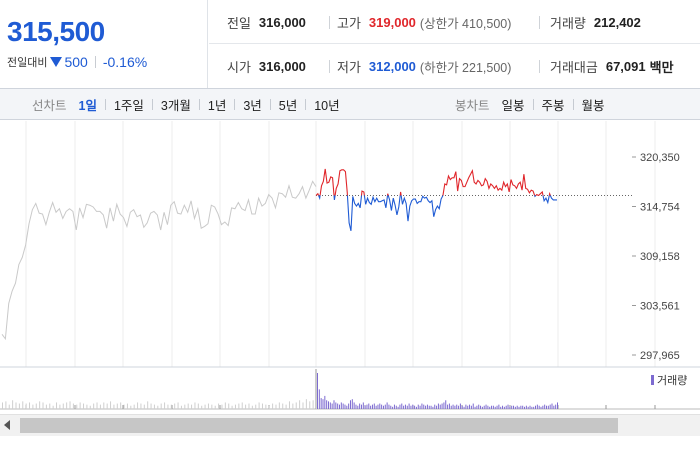  Describe the element at coordinates (288, 105) in the screenshot. I see `period-5y: 5년` at that location.